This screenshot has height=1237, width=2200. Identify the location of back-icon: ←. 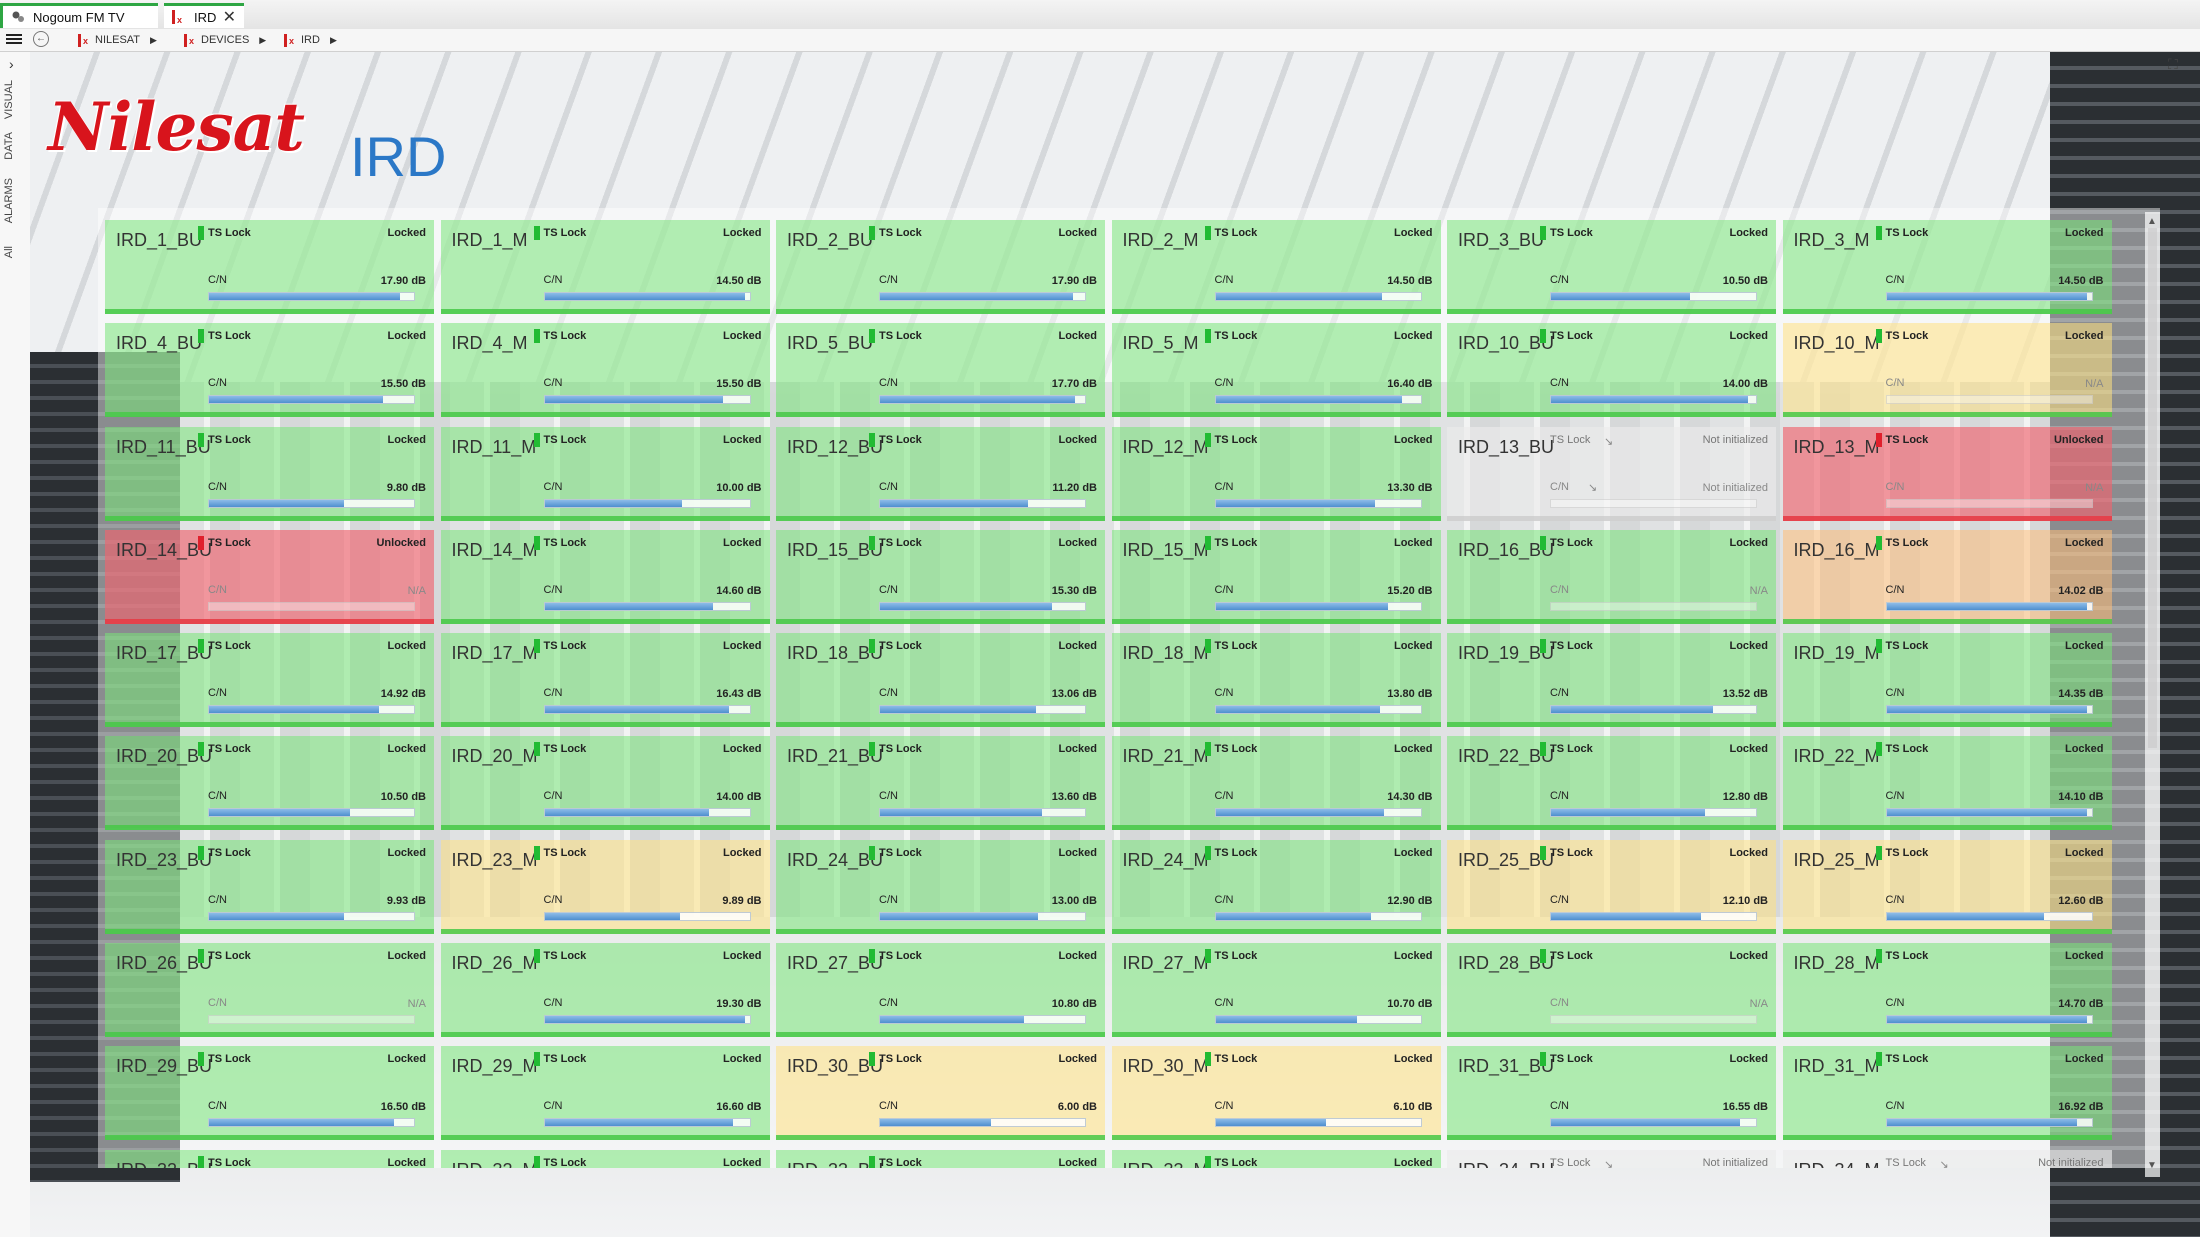
(41, 39).